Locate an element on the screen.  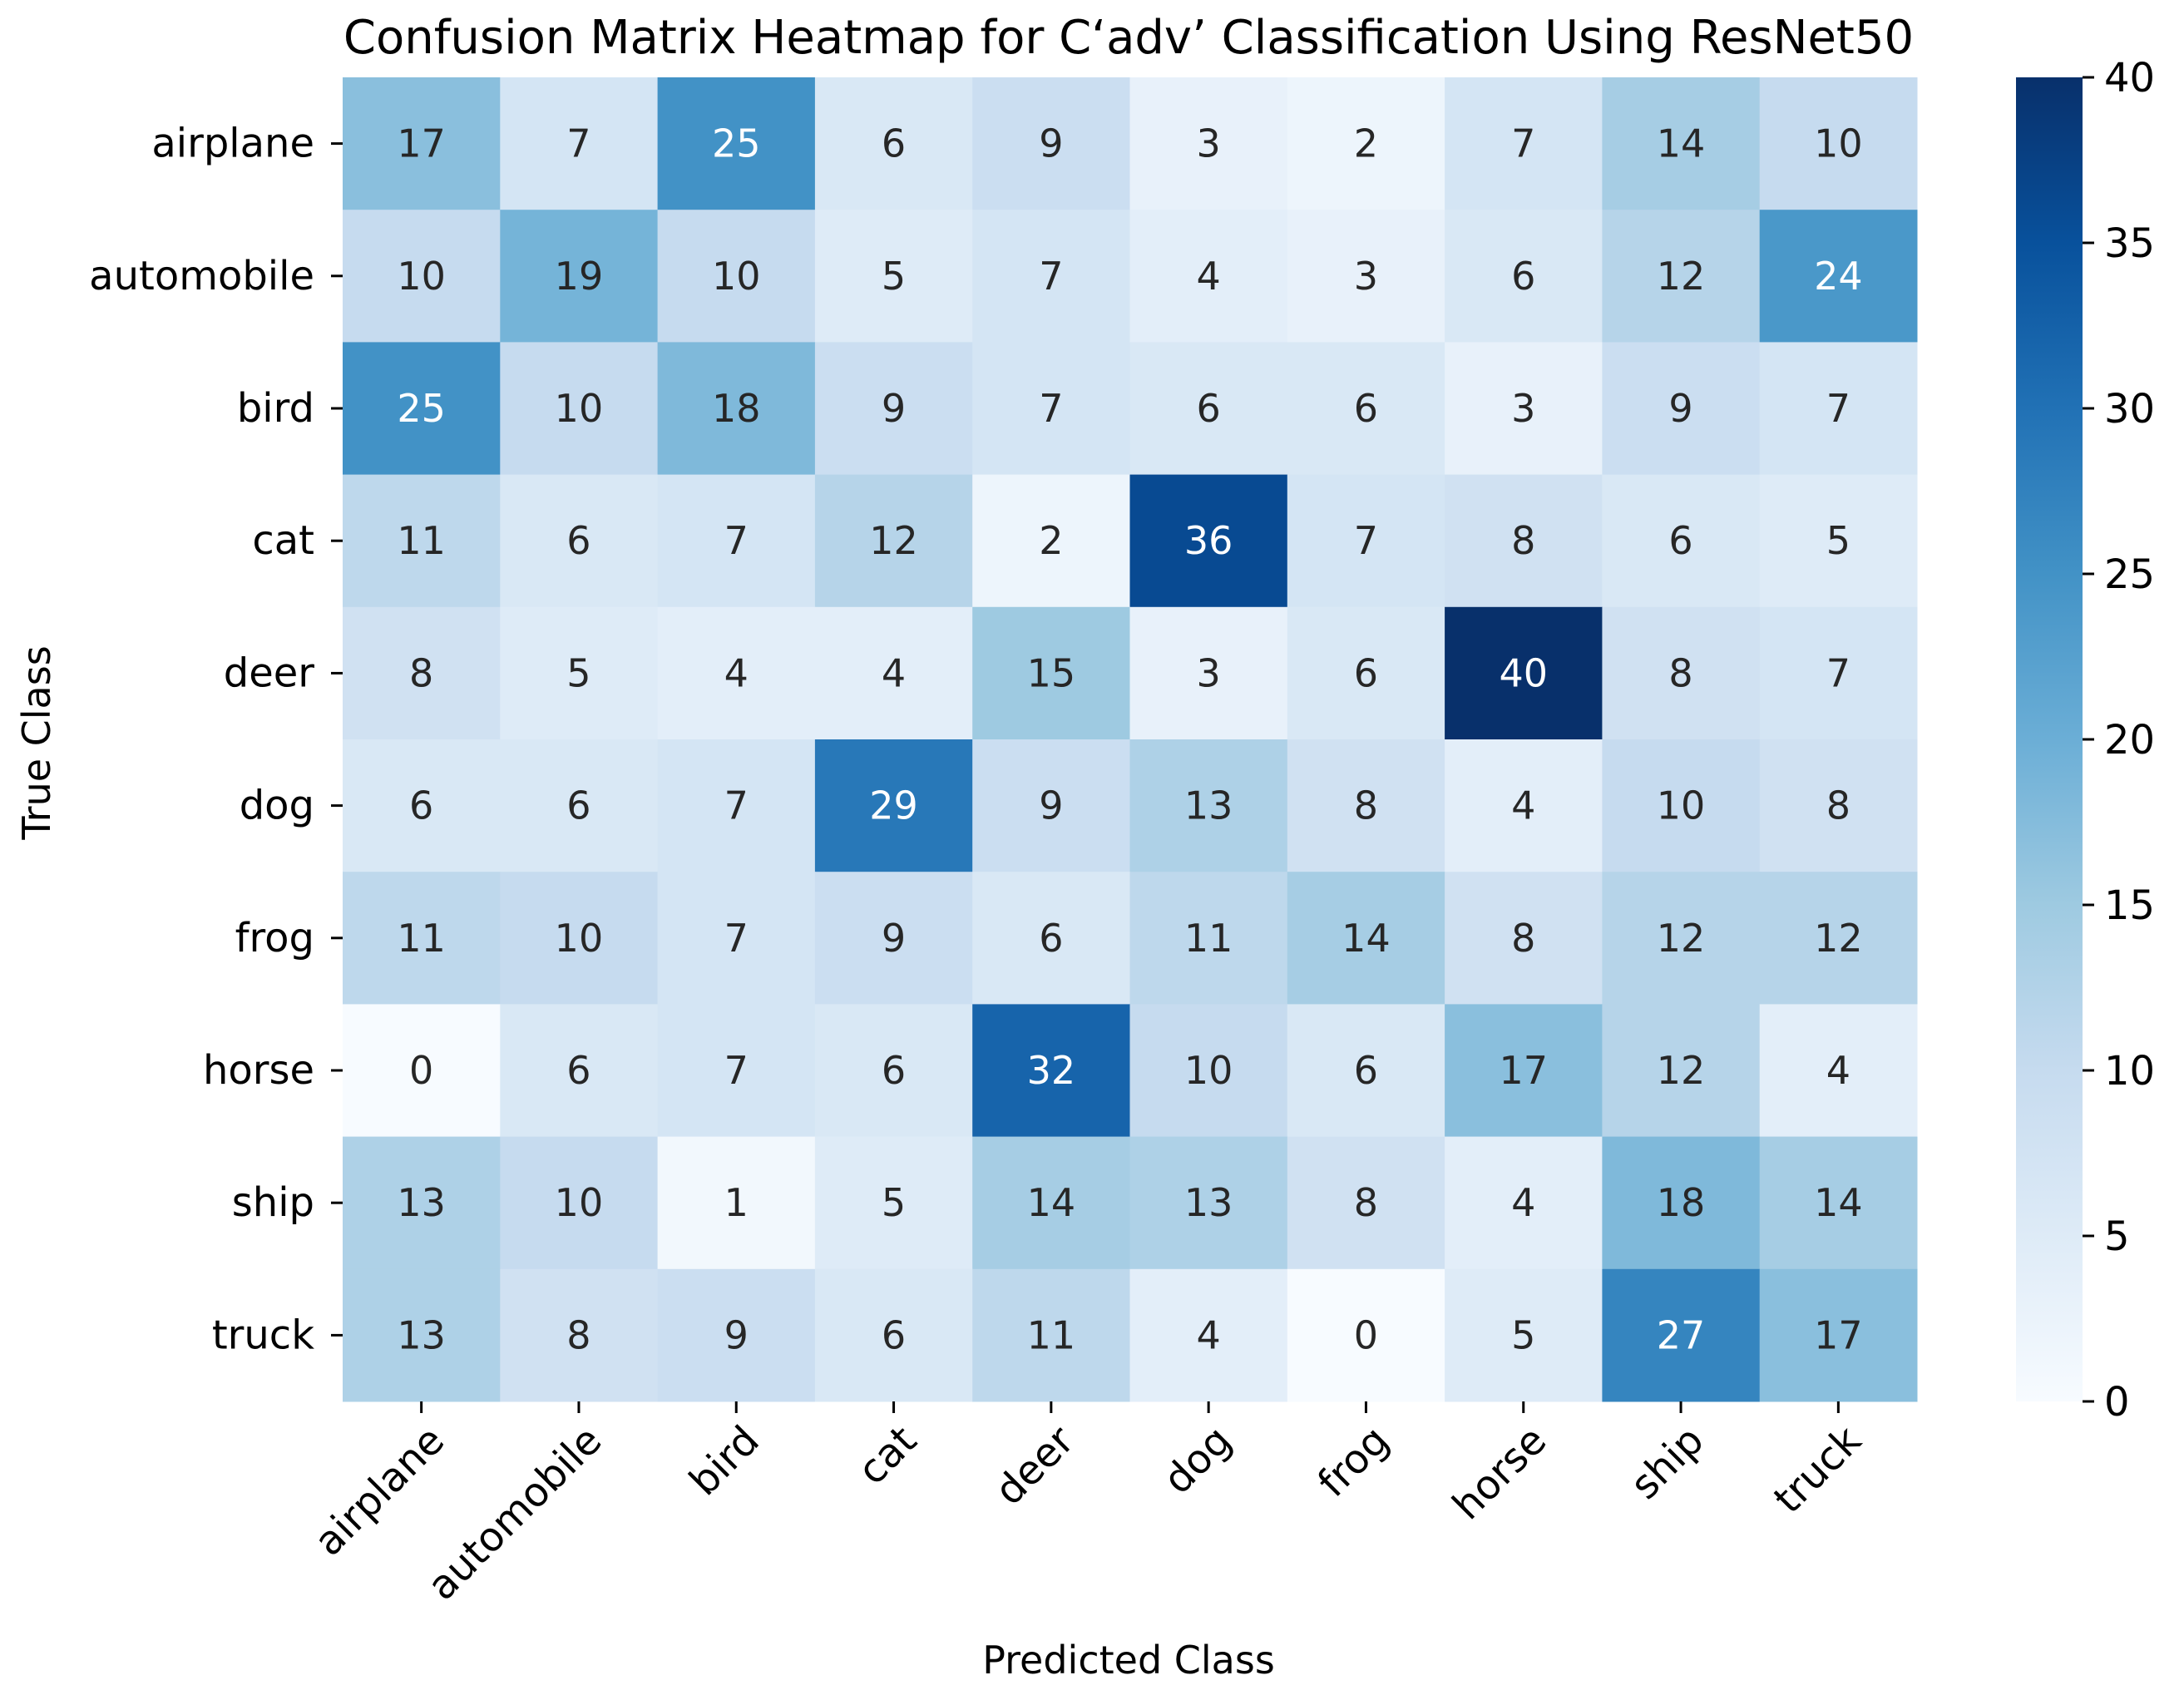
cell-value-label: 2 is located at coordinates (1051, 540).